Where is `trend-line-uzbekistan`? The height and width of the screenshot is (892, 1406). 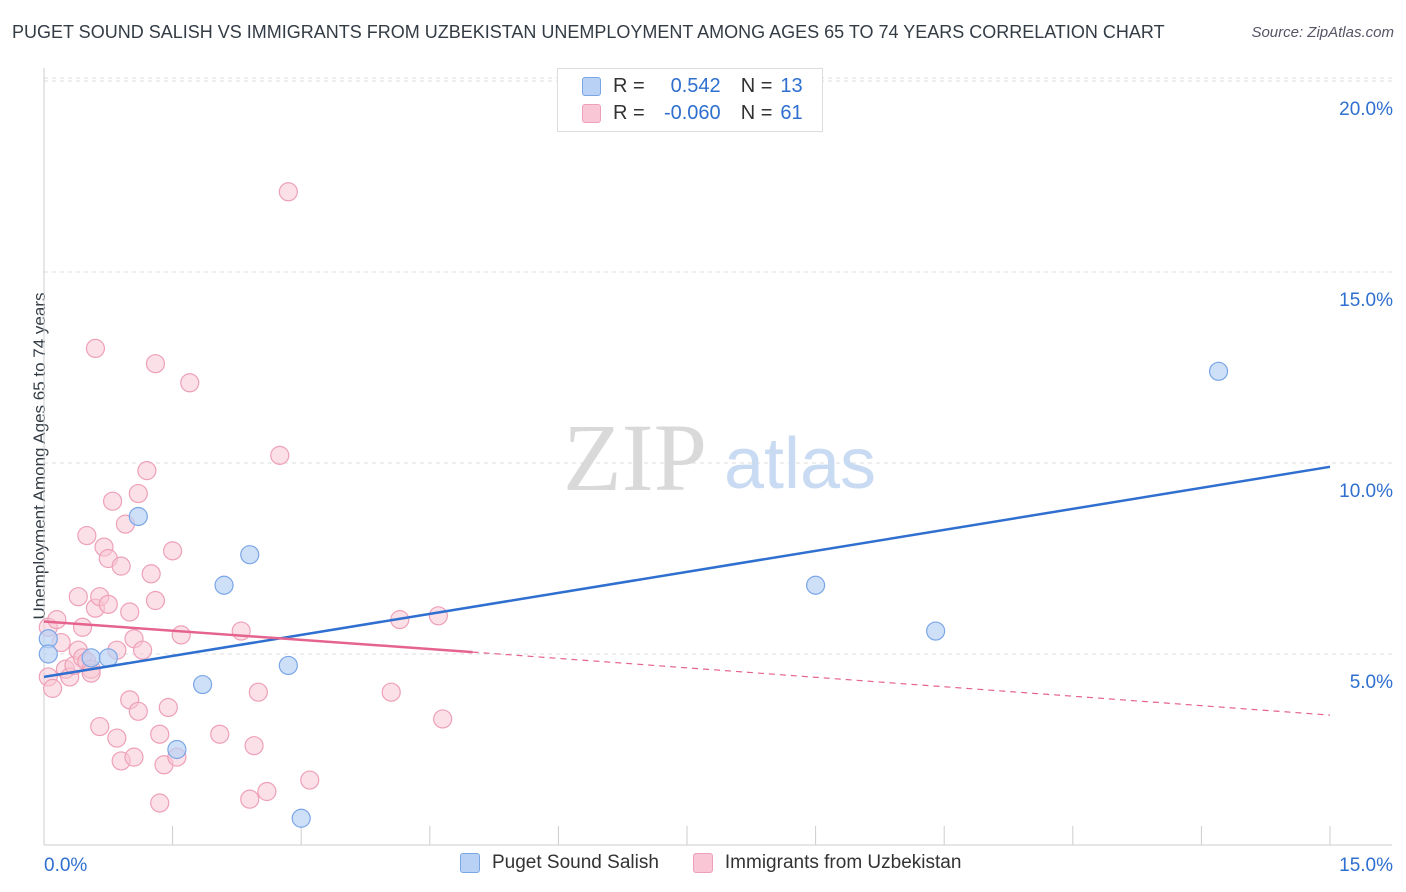
trend-line-uzbekistan is located at coordinates (258, 637).